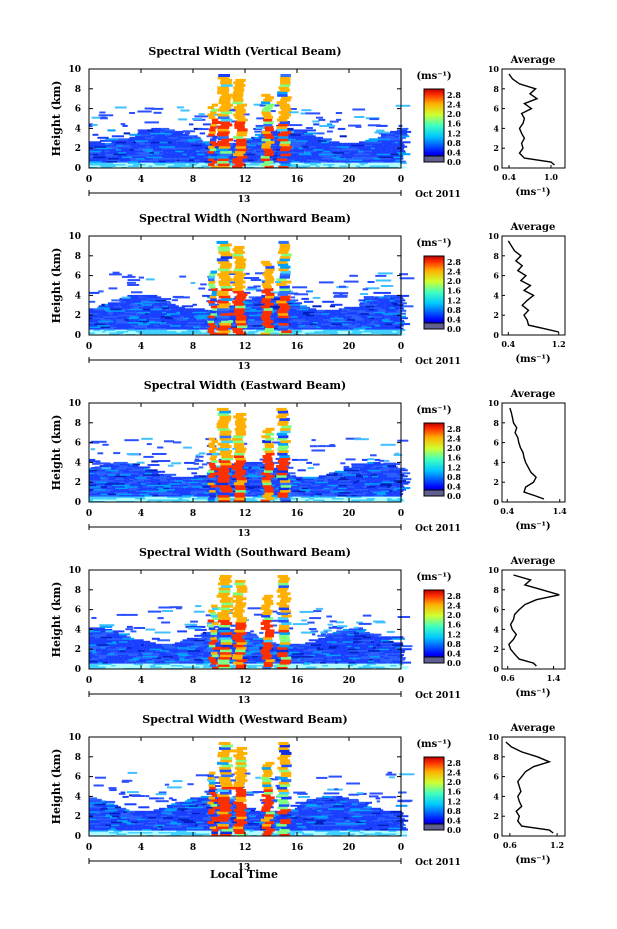 The height and width of the screenshot is (929, 617). What do you see at coordinates (433, 577) in the screenshot?
I see `colorbar-unit: (ms⁻¹)` at bounding box center [433, 577].